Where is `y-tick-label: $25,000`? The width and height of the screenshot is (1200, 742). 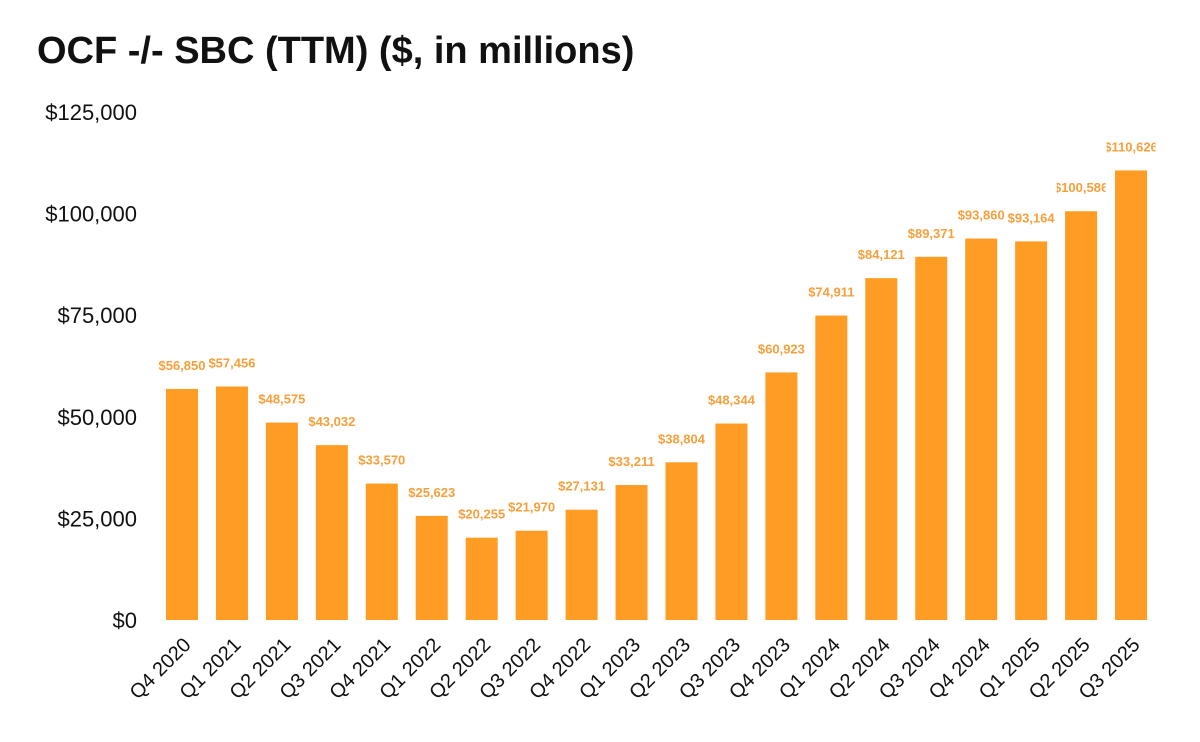
y-tick-label: $25,000 is located at coordinates (97, 518).